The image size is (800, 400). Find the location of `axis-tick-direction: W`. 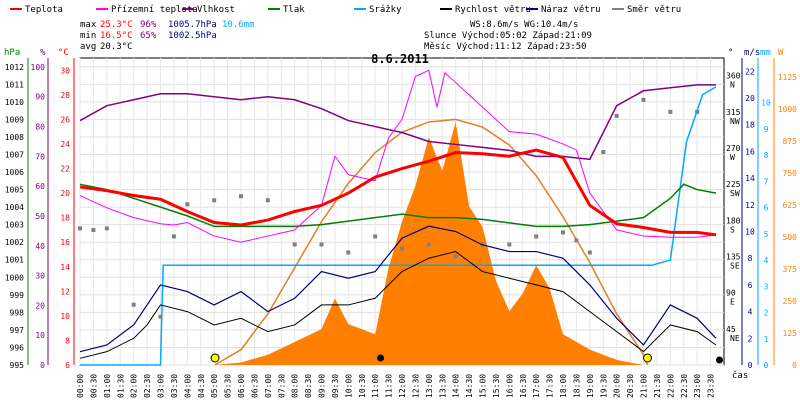

axis-tick-direction: W is located at coordinates (732, 157).